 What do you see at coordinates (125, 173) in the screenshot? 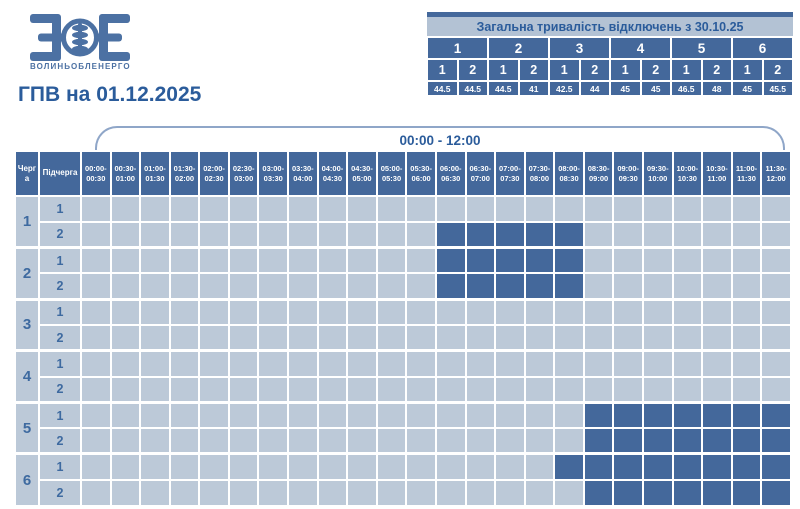
I see `time-slot-header: 00:30-01:00` at bounding box center [125, 173].